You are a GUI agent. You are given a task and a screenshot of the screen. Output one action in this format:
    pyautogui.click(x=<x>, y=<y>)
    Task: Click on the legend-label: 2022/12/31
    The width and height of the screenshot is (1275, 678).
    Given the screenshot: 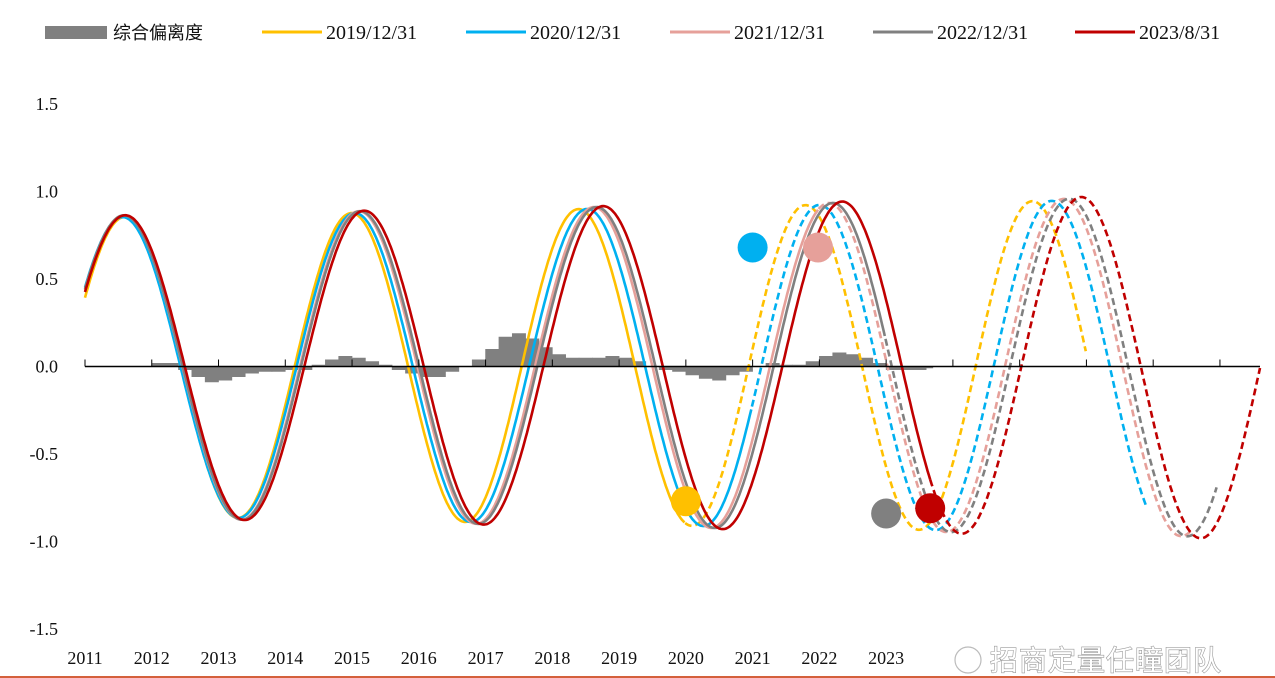 What is the action you would take?
    pyautogui.click(x=982, y=33)
    